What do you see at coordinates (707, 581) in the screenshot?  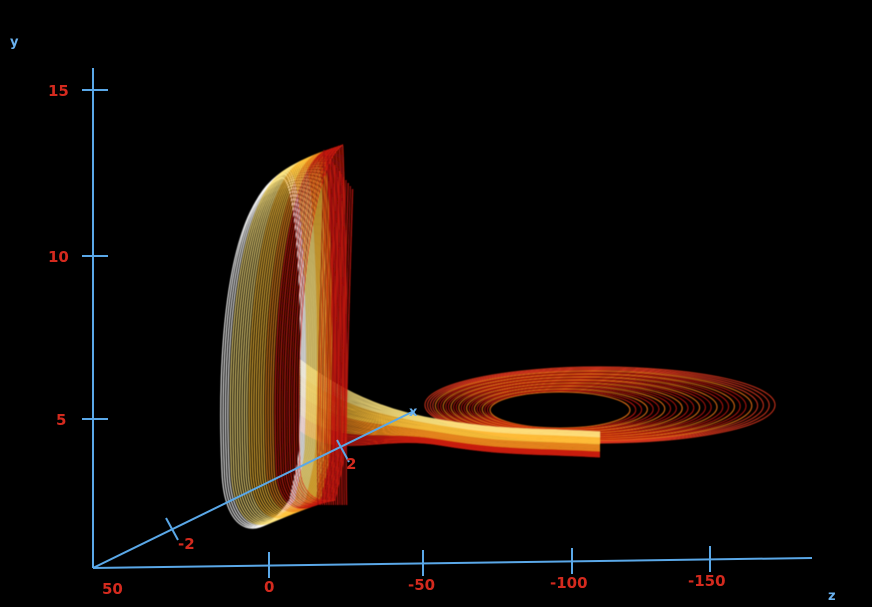 I see `z-tick-label: -150` at bounding box center [707, 581].